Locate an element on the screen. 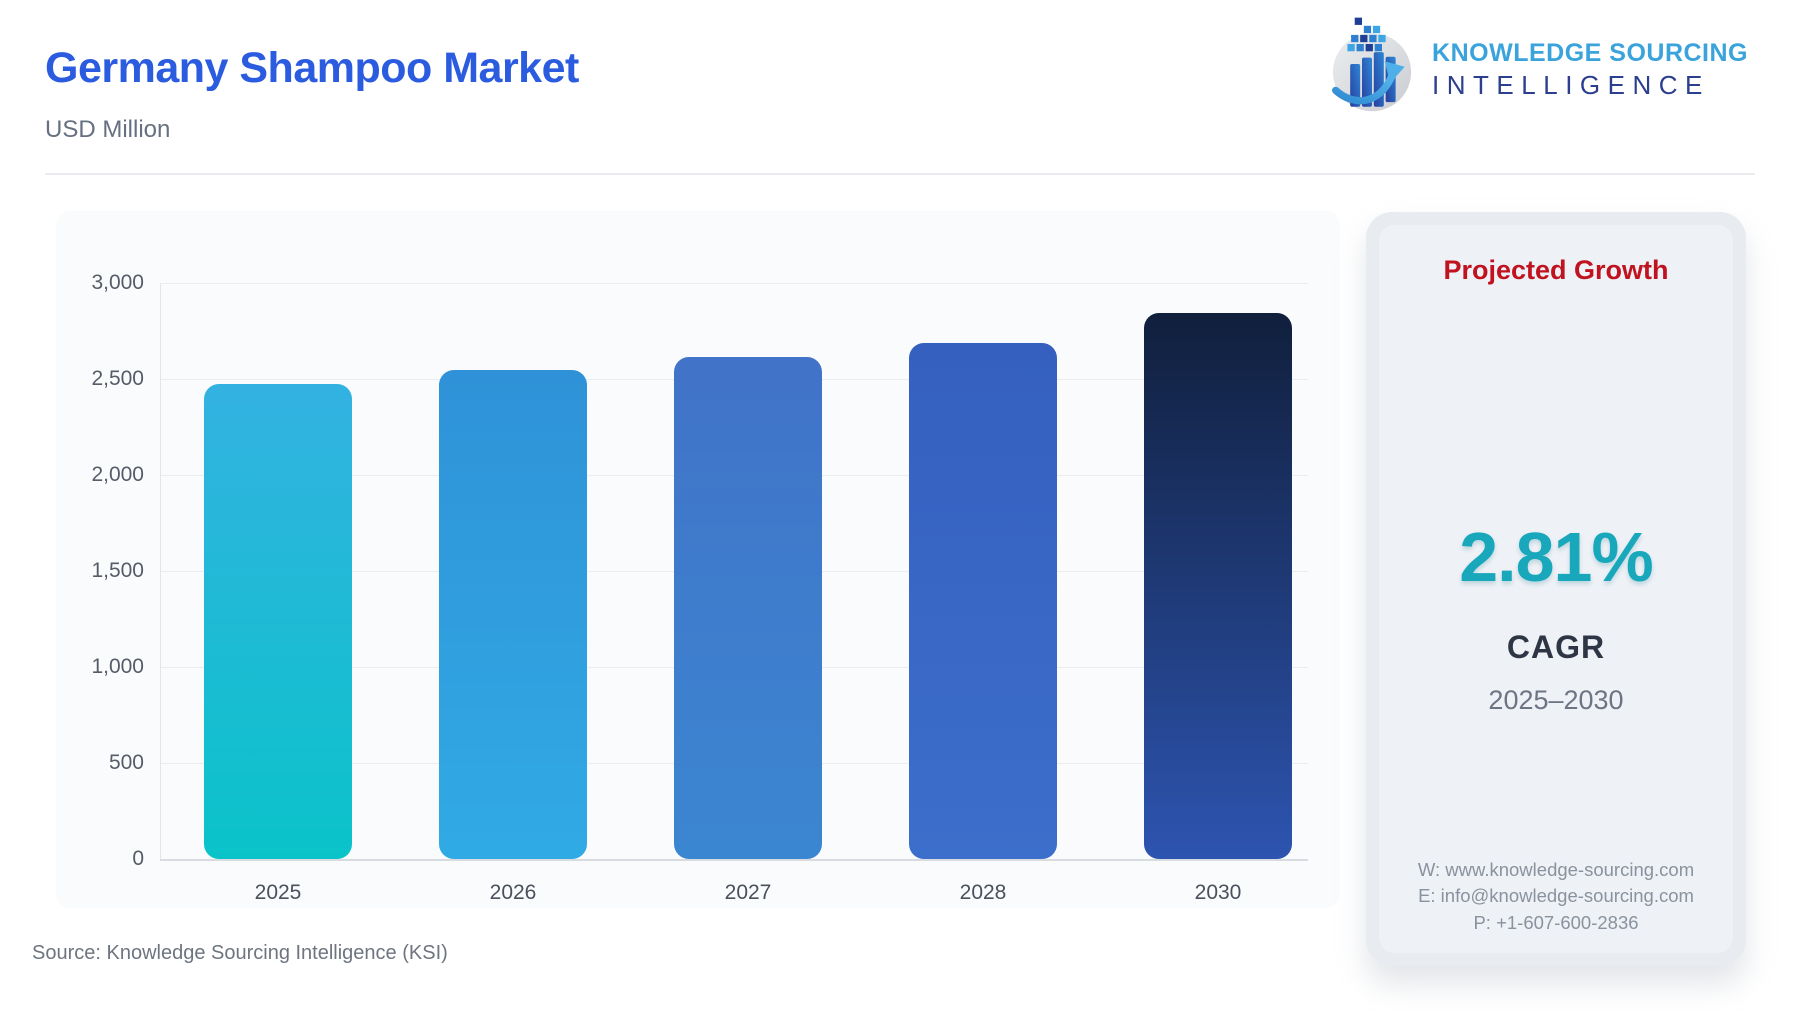 The image size is (1800, 1012). units-label: USD Million is located at coordinates (108, 129).